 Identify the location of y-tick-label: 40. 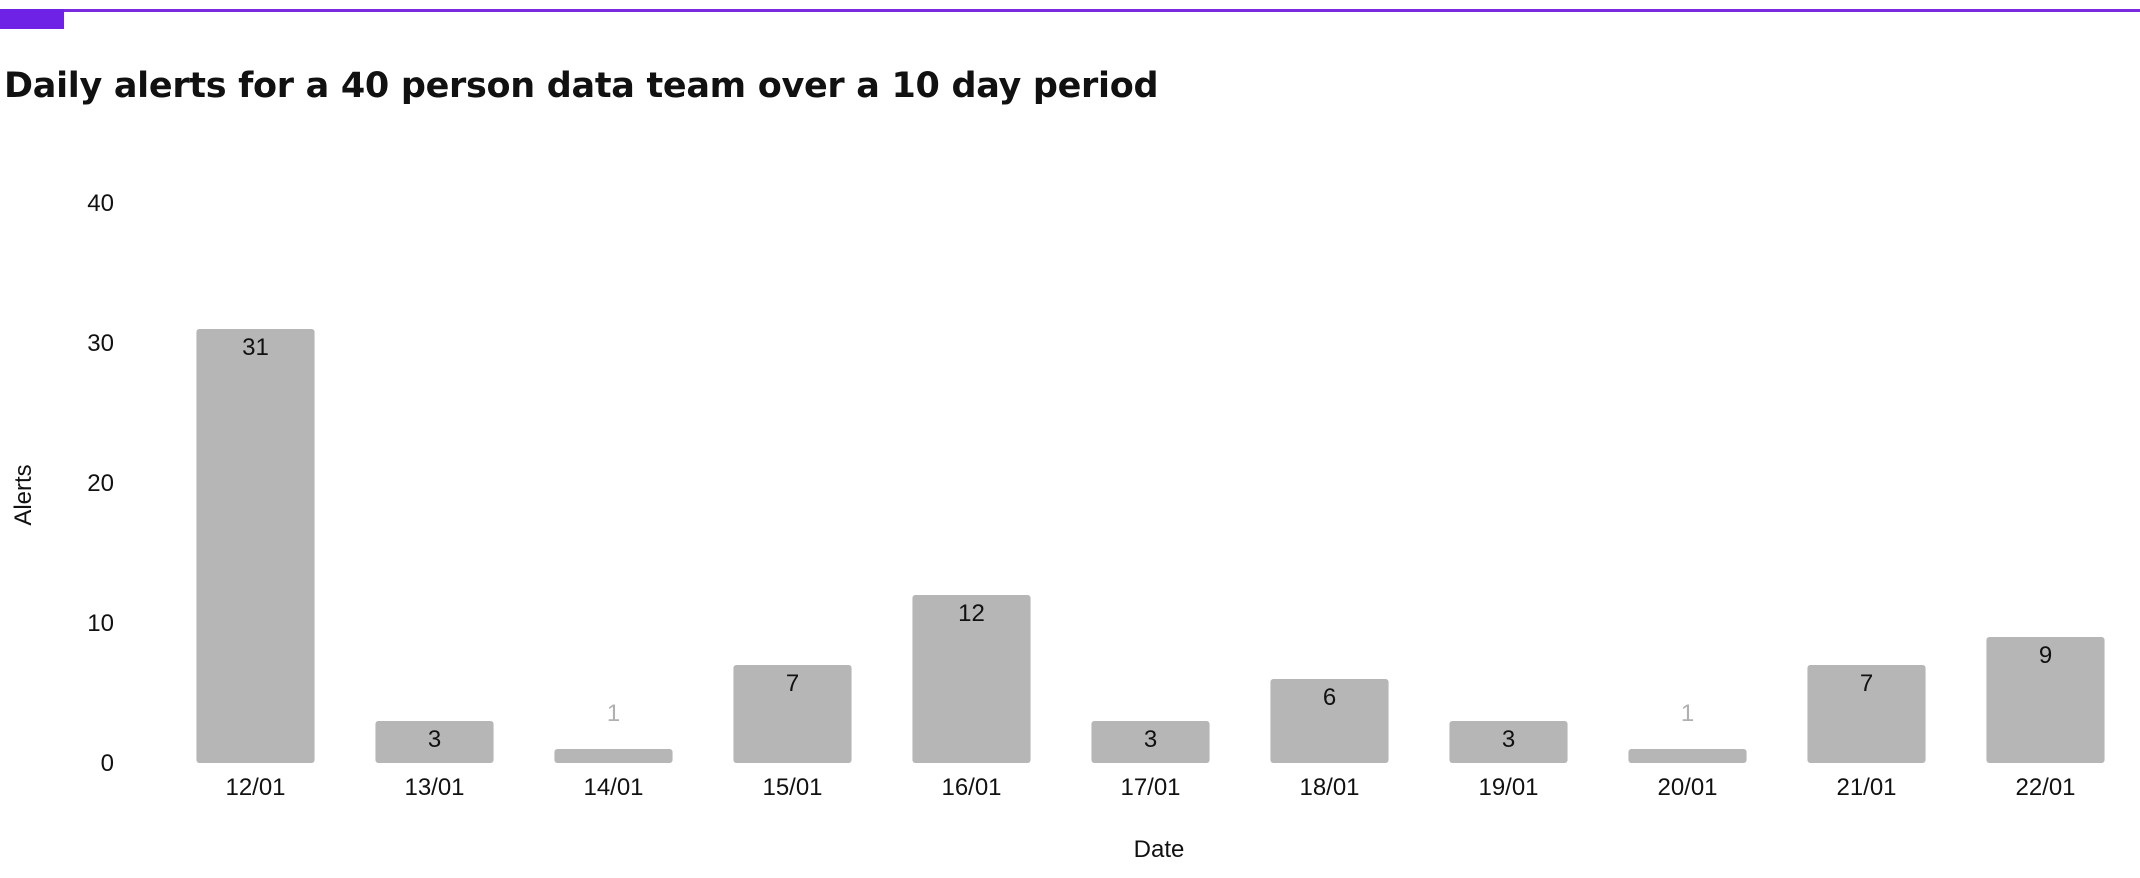
(100, 203).